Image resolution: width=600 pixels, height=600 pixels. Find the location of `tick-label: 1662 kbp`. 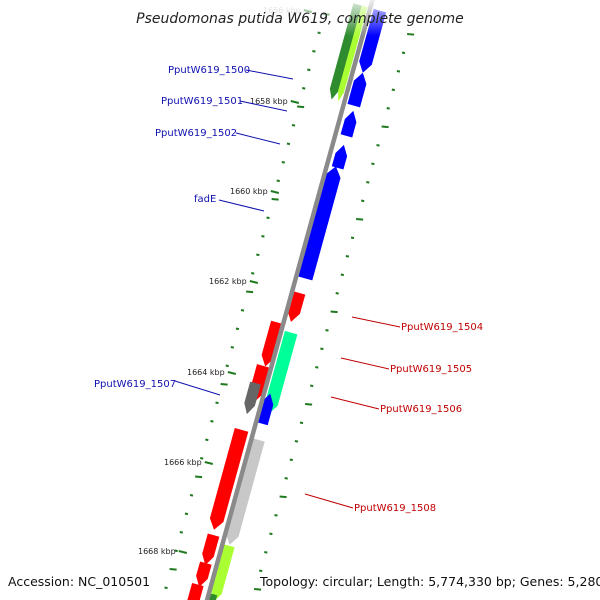

tick-label: 1662 kbp is located at coordinates (228, 281).